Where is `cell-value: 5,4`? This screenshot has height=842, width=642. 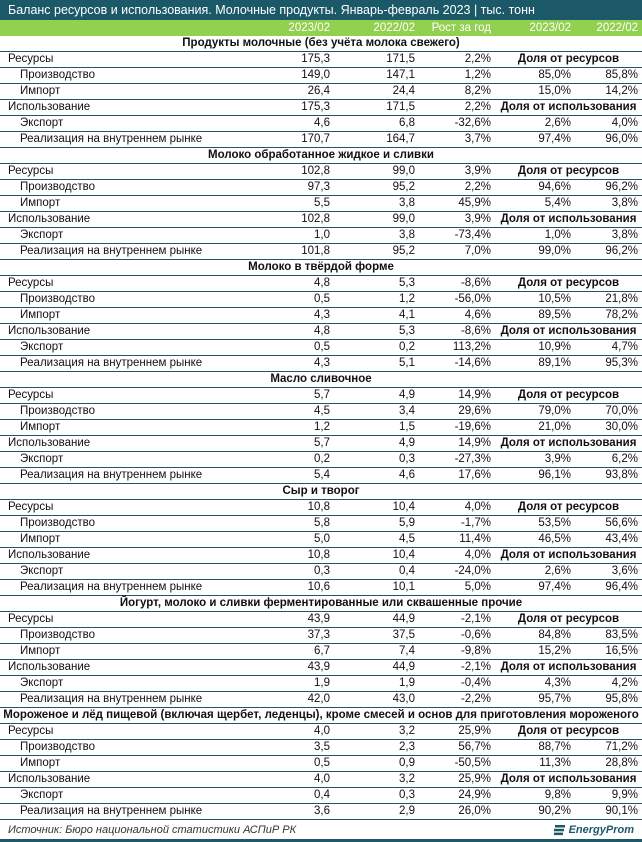 cell-value: 5,4 is located at coordinates (322, 475).